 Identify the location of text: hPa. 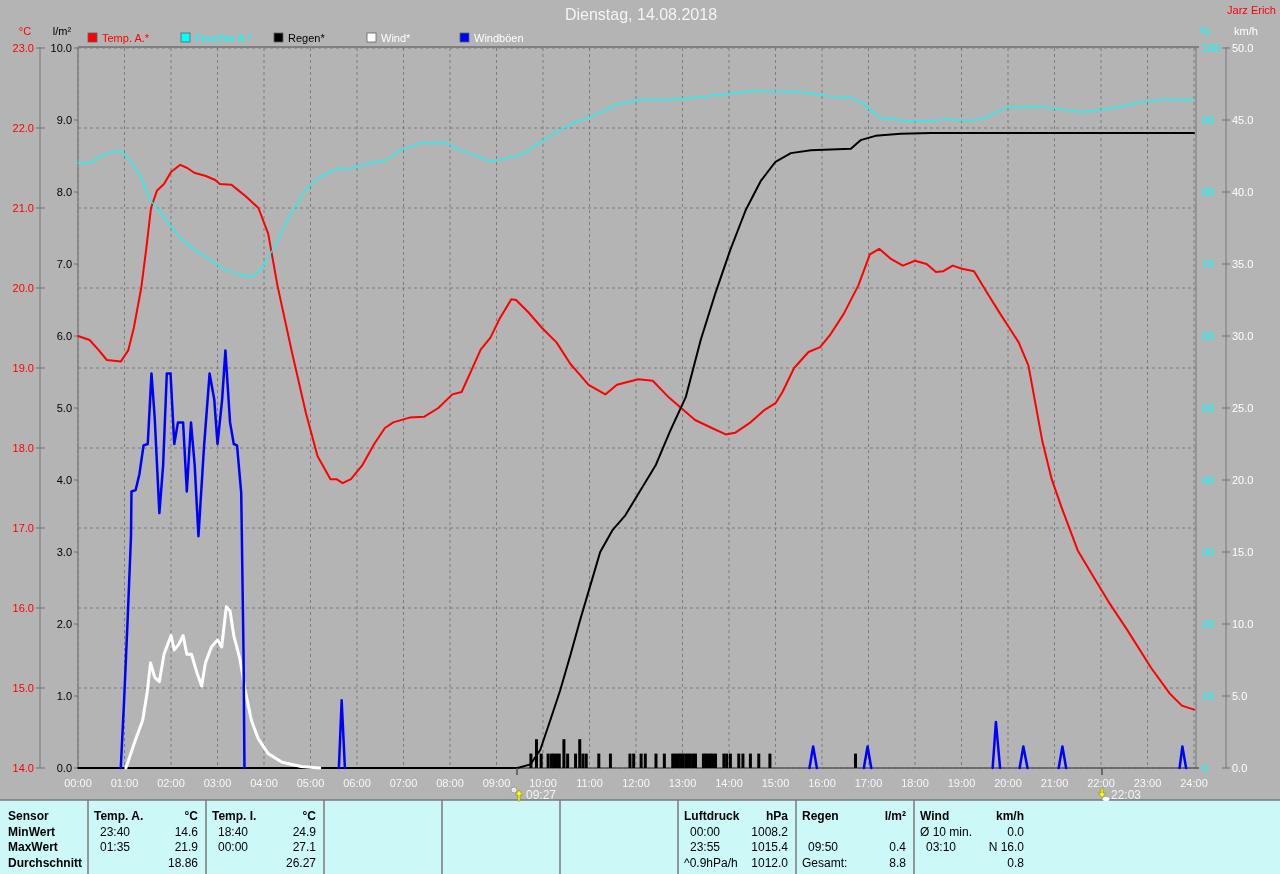
(777, 816).